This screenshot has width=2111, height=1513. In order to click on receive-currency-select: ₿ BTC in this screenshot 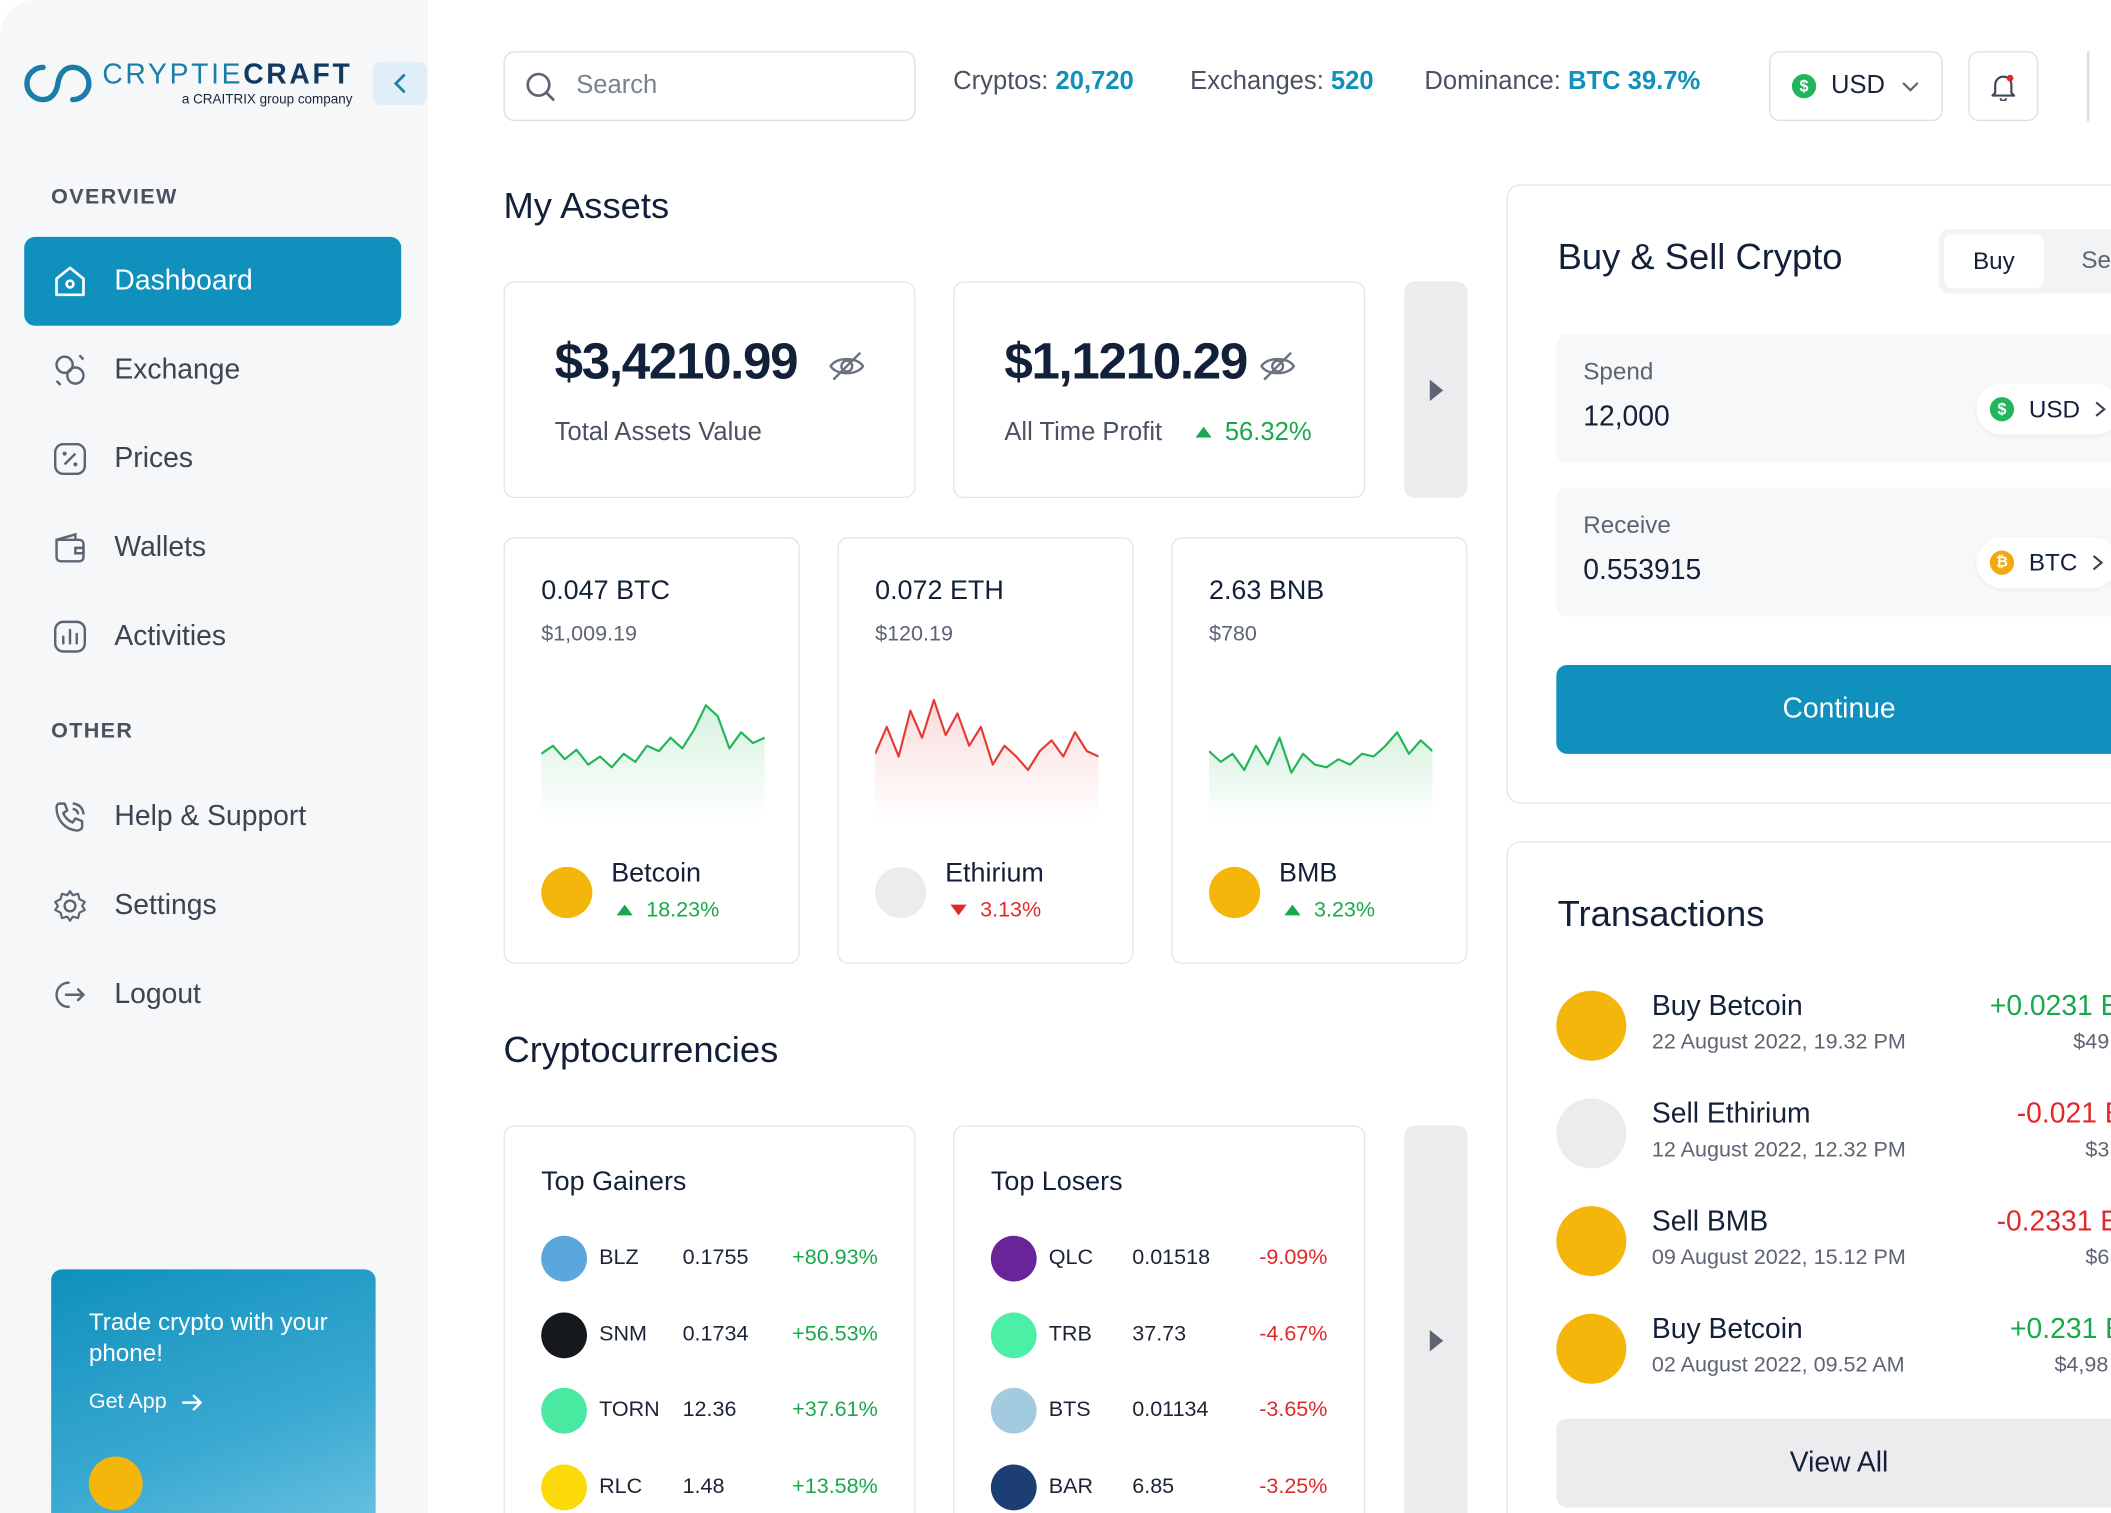, I will do `click(2043, 563)`.